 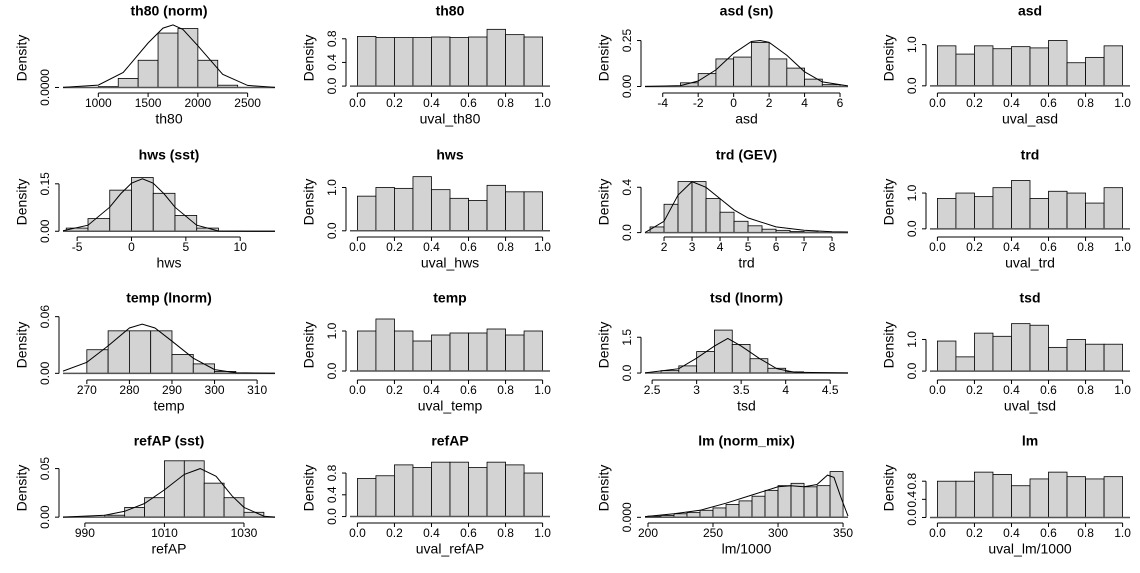 What do you see at coordinates (627, 517) in the screenshot?
I see `y-tick-label: 0.000` at bounding box center [627, 517].